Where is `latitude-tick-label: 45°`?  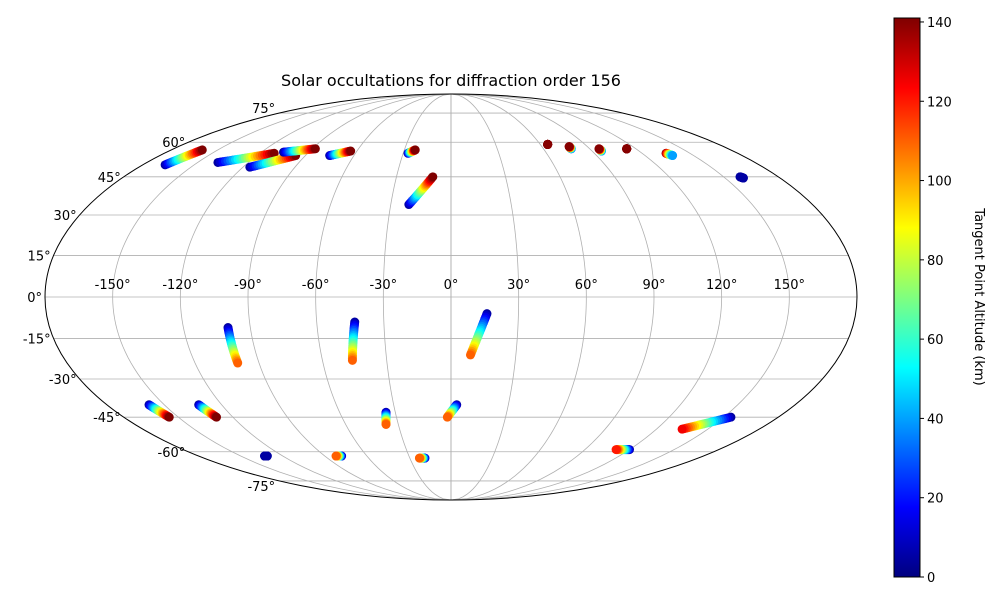
latitude-tick-label: 45° is located at coordinates (109, 178).